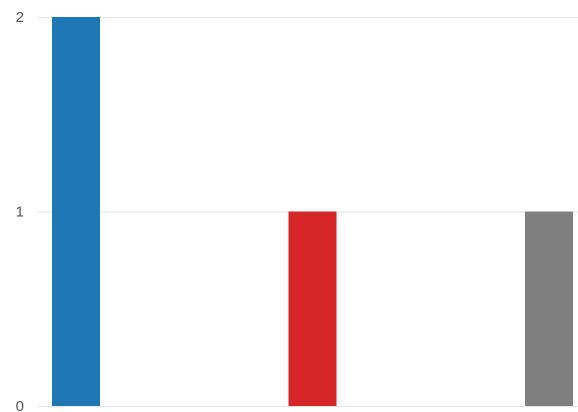  I want to click on y-axis-ticks: 0 1 2, so click(20, 210).